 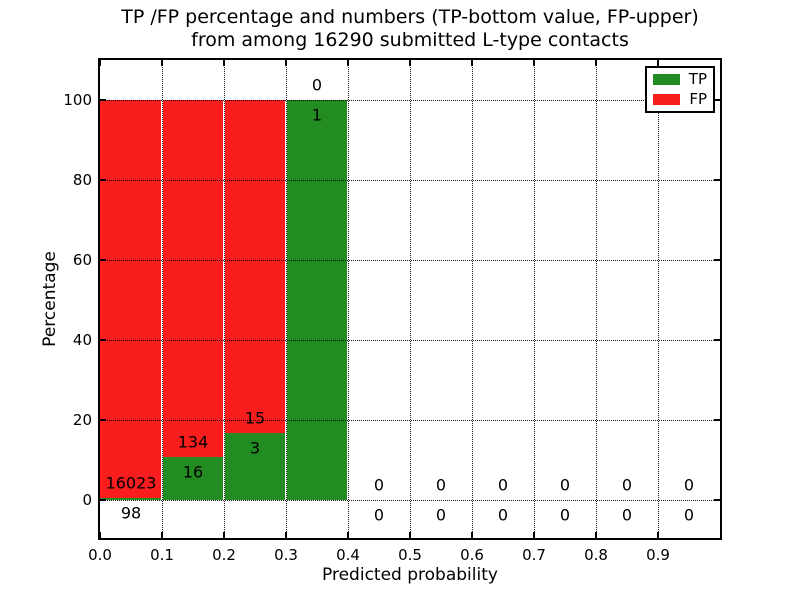 I want to click on tp-count-label: 98, so click(x=131, y=513).